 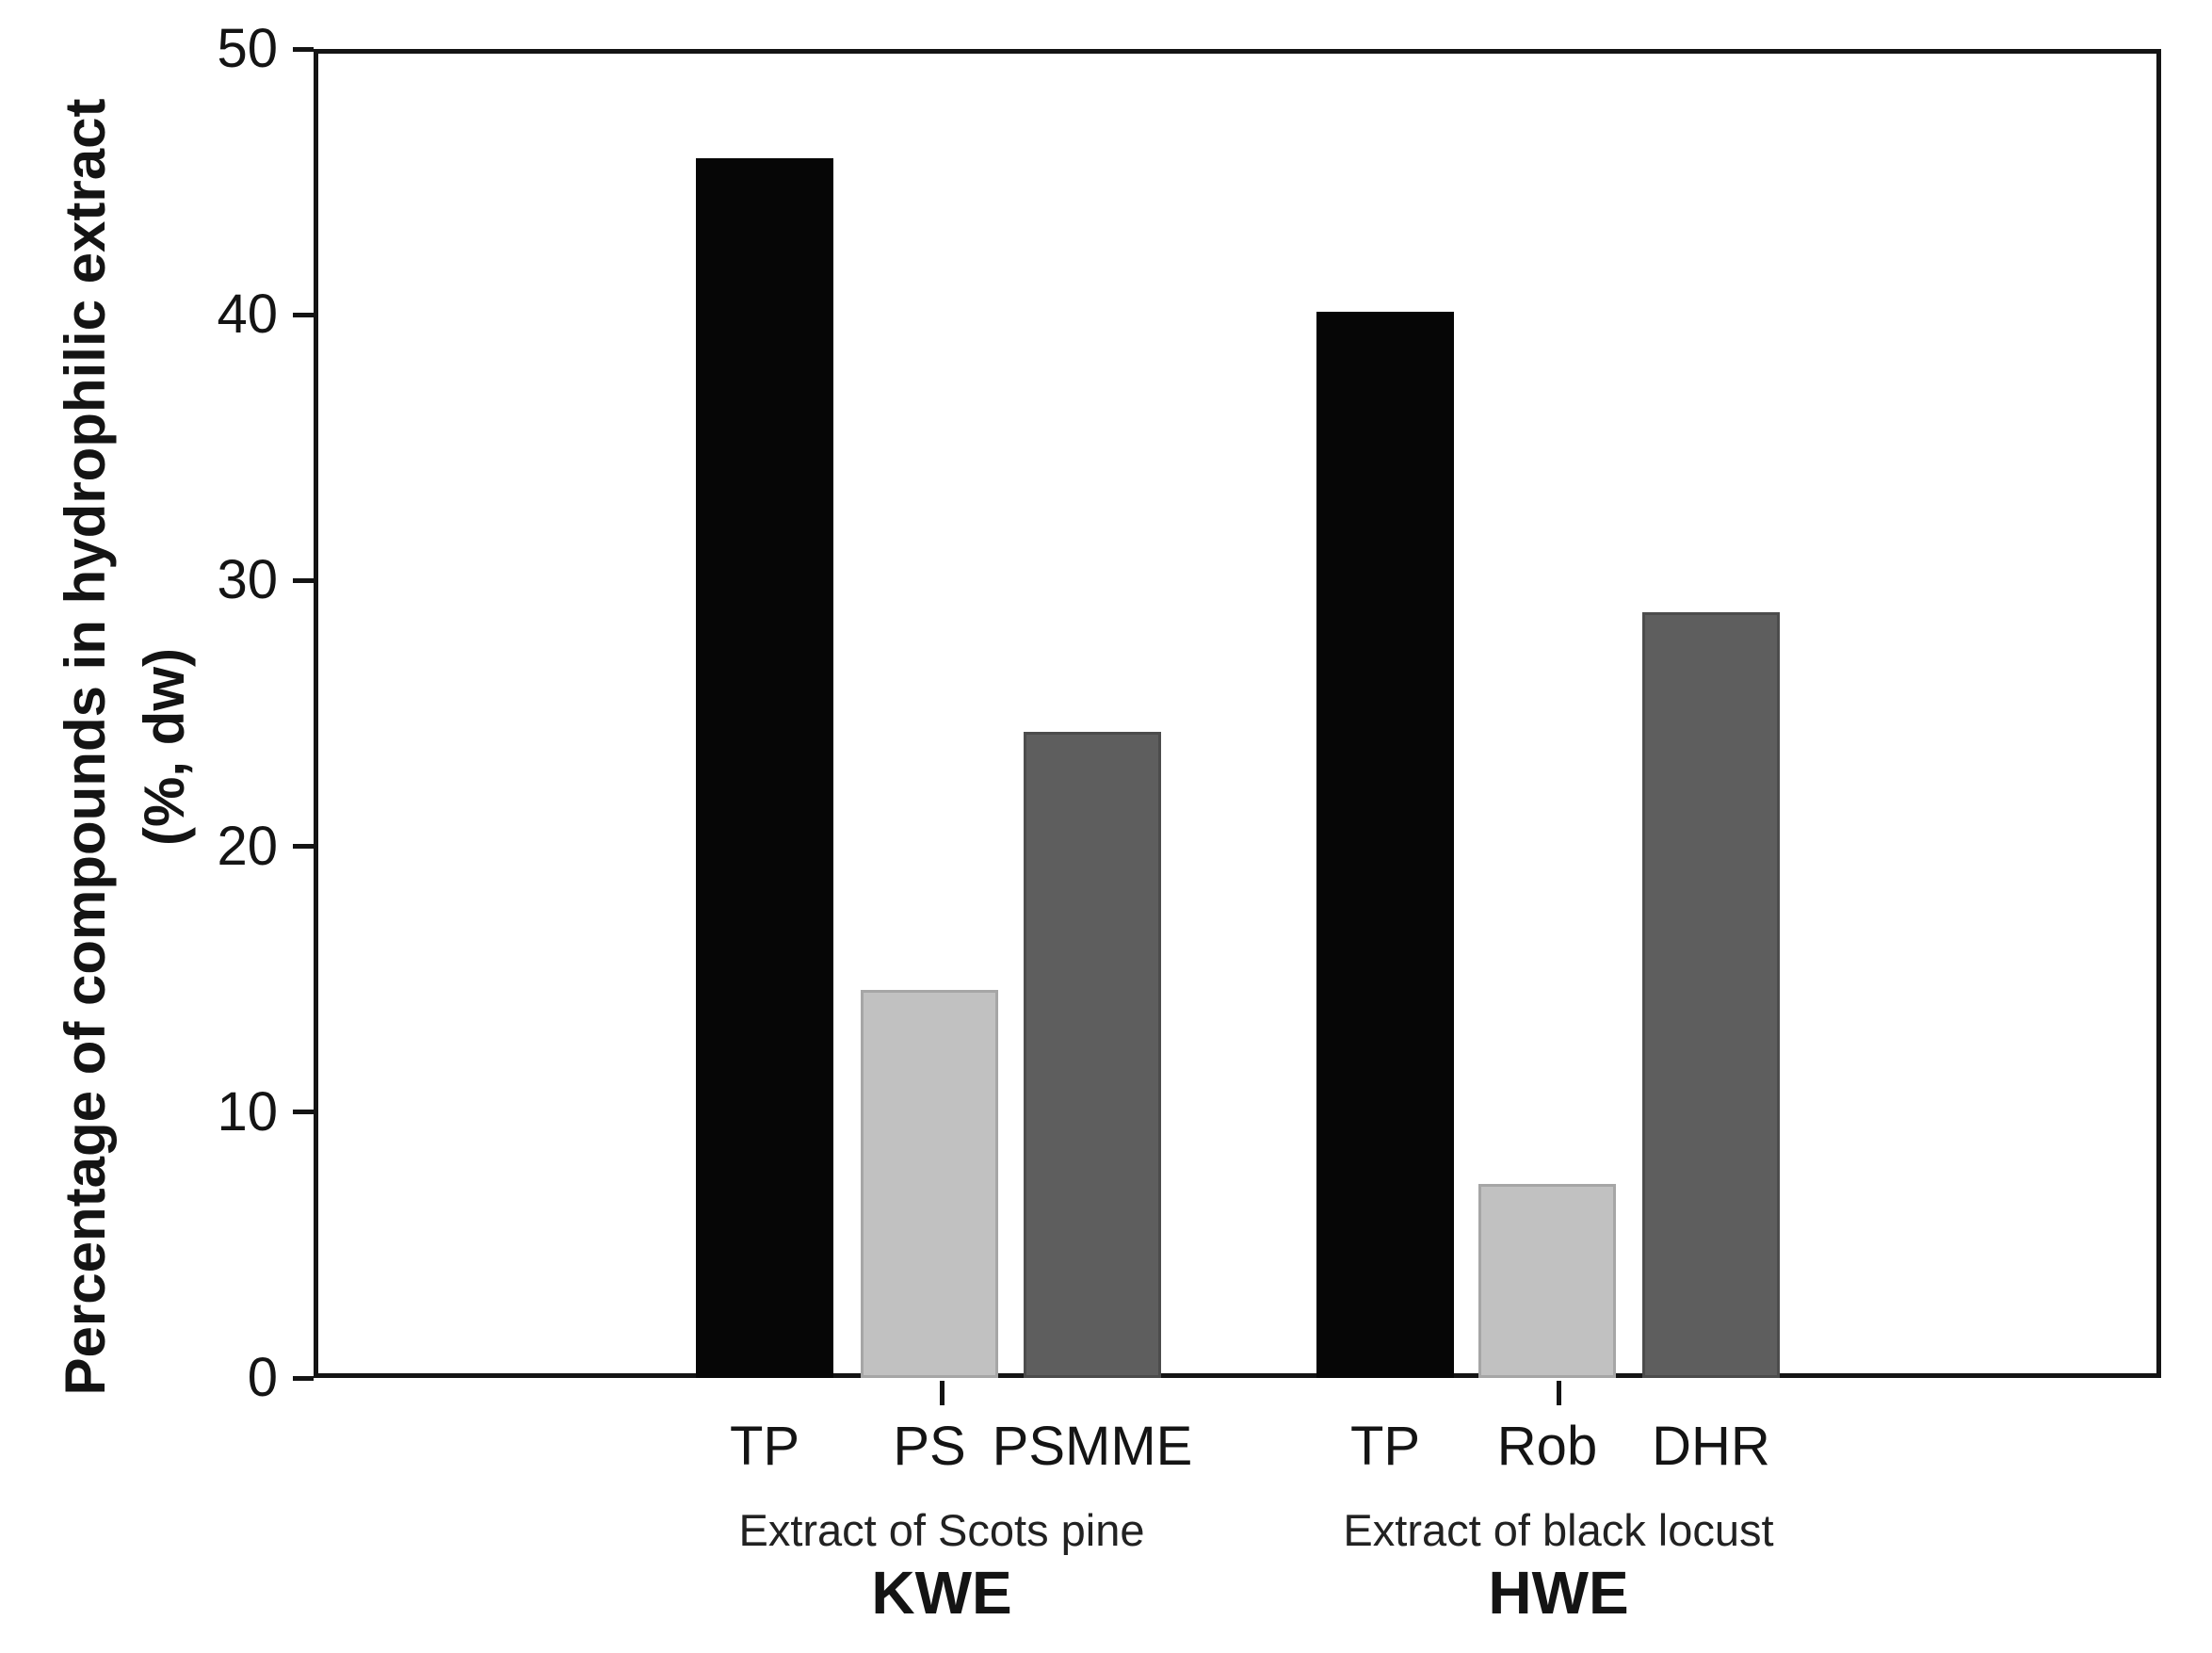 I want to click on x-category-label-kwe-psmme: PSMME, so click(x=1092, y=1447).